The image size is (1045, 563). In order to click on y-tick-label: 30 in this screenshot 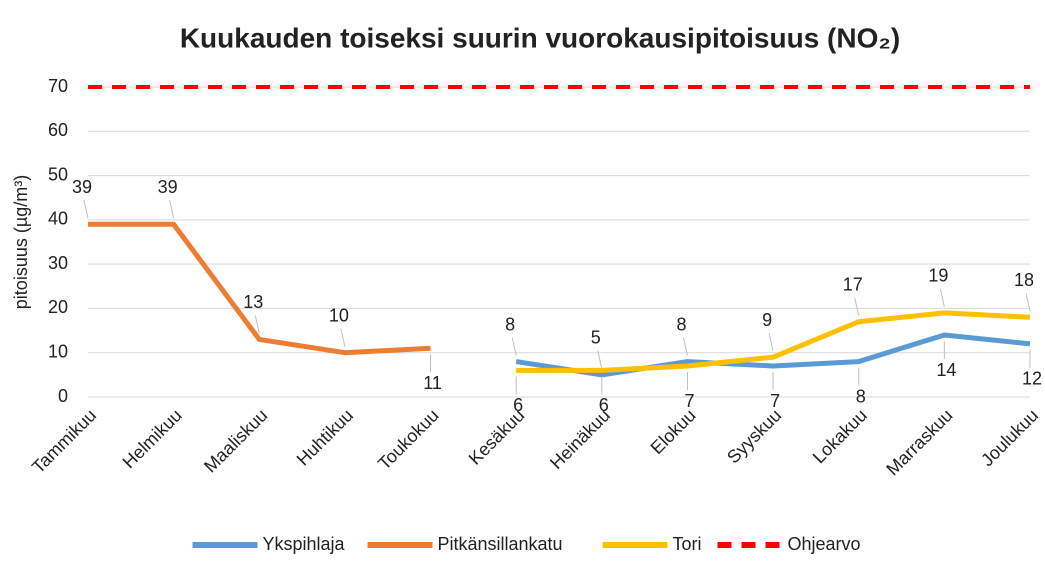, I will do `click(58, 263)`.